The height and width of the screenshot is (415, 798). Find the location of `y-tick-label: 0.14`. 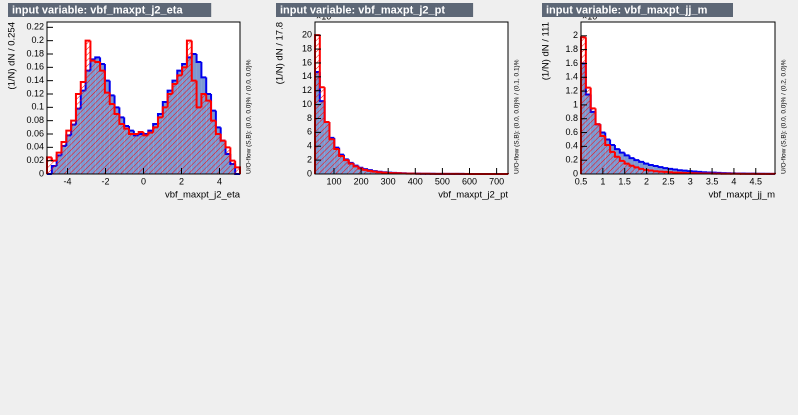

y-tick-label: 0.14 is located at coordinates (35, 80).